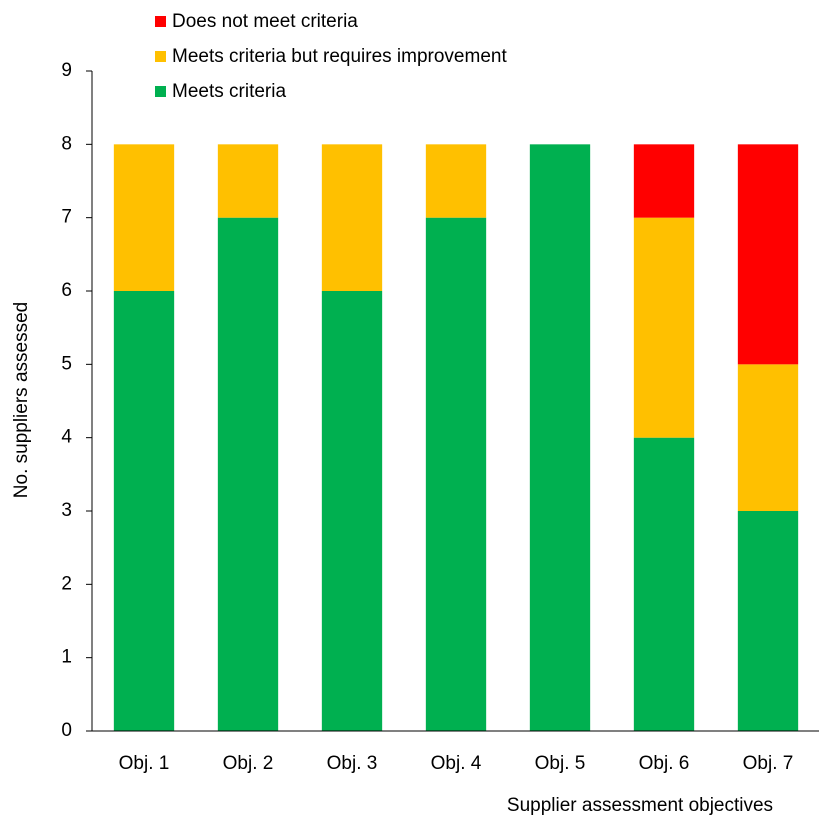 This screenshot has width=819, height=825. I want to click on y-tick-label: 9, so click(66, 70).